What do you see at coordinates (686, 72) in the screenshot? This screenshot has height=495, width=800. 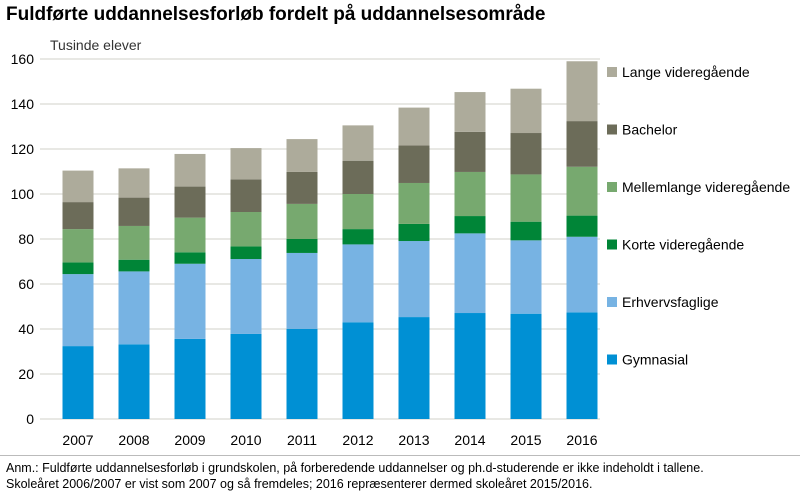 I see `legend-label: Lange videregående` at bounding box center [686, 72].